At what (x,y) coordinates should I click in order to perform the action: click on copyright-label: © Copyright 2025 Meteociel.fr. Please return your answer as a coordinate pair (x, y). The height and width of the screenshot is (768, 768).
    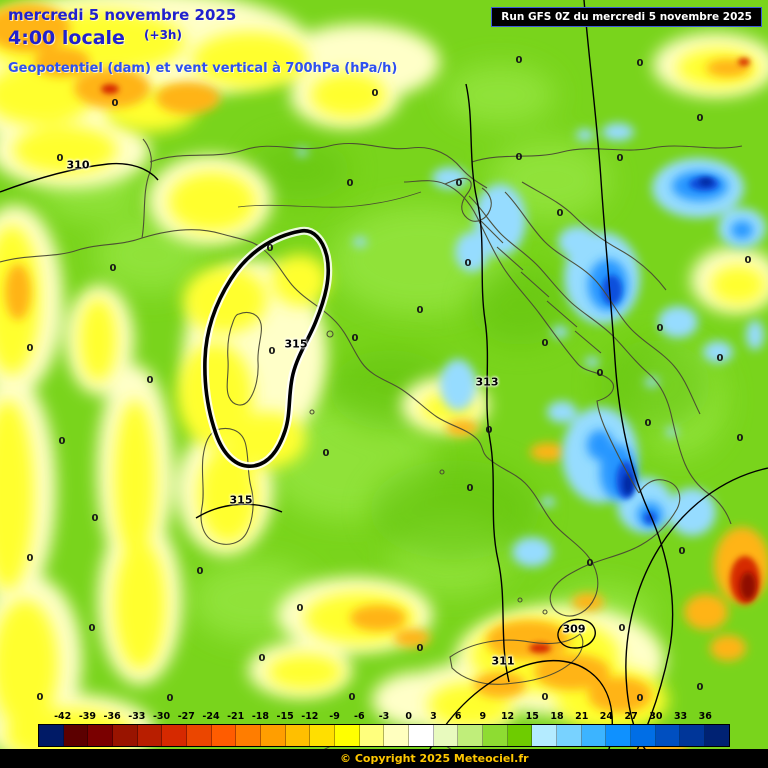
    Looking at the image, I should click on (434, 758).